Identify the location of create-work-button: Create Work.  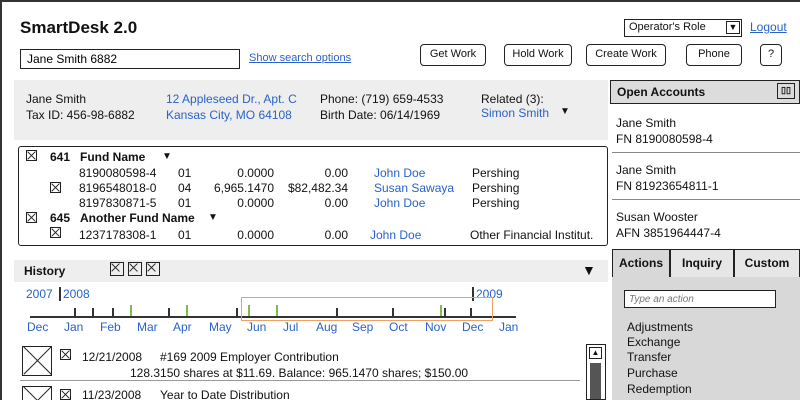
(626, 55).